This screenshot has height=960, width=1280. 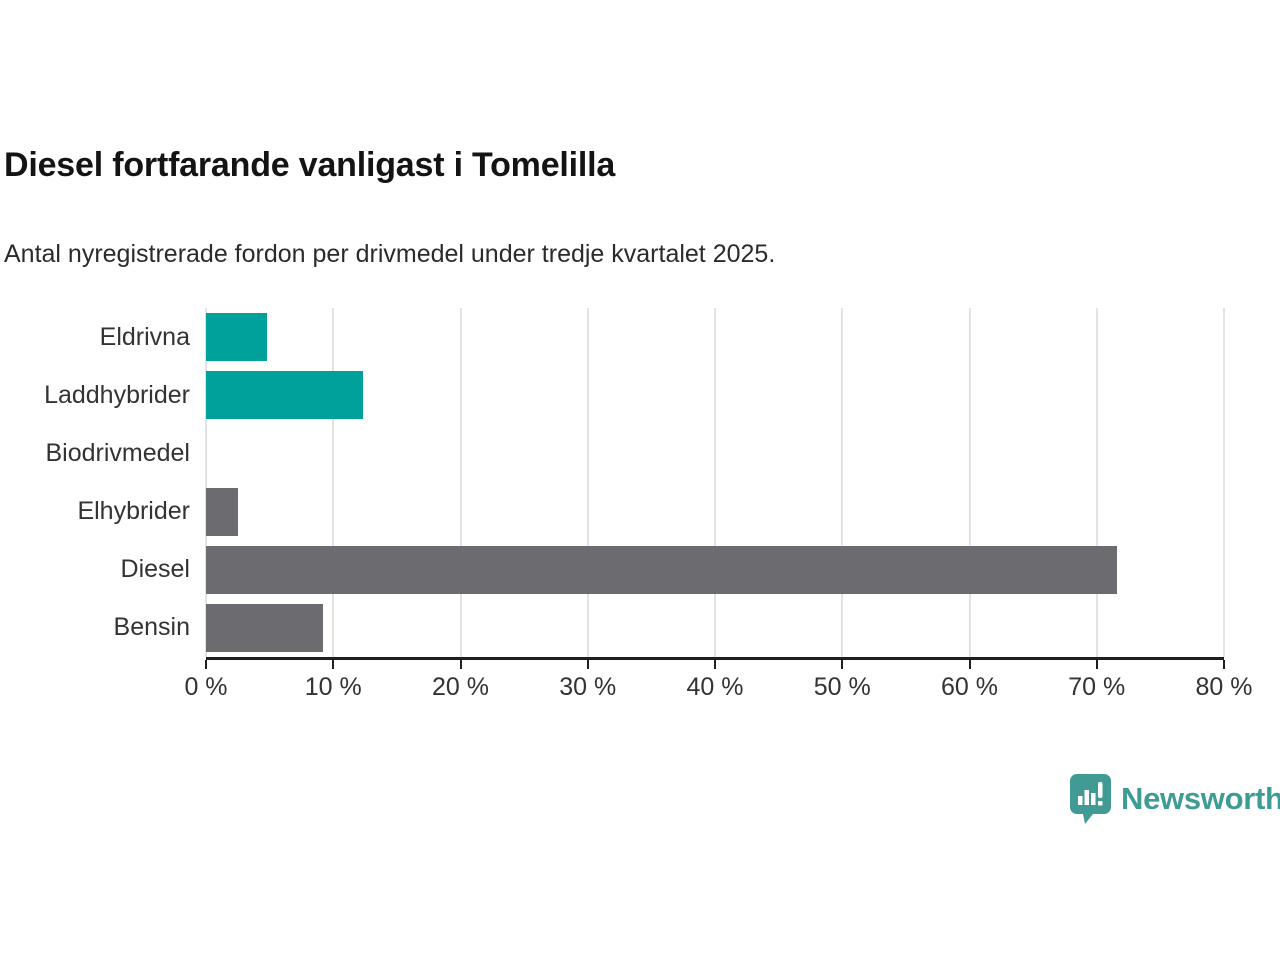 I want to click on x-axis: 0 % 10 % 20 % 30 % 40 % 50 % 60 % 70 % 80 %, so click(x=640, y=685).